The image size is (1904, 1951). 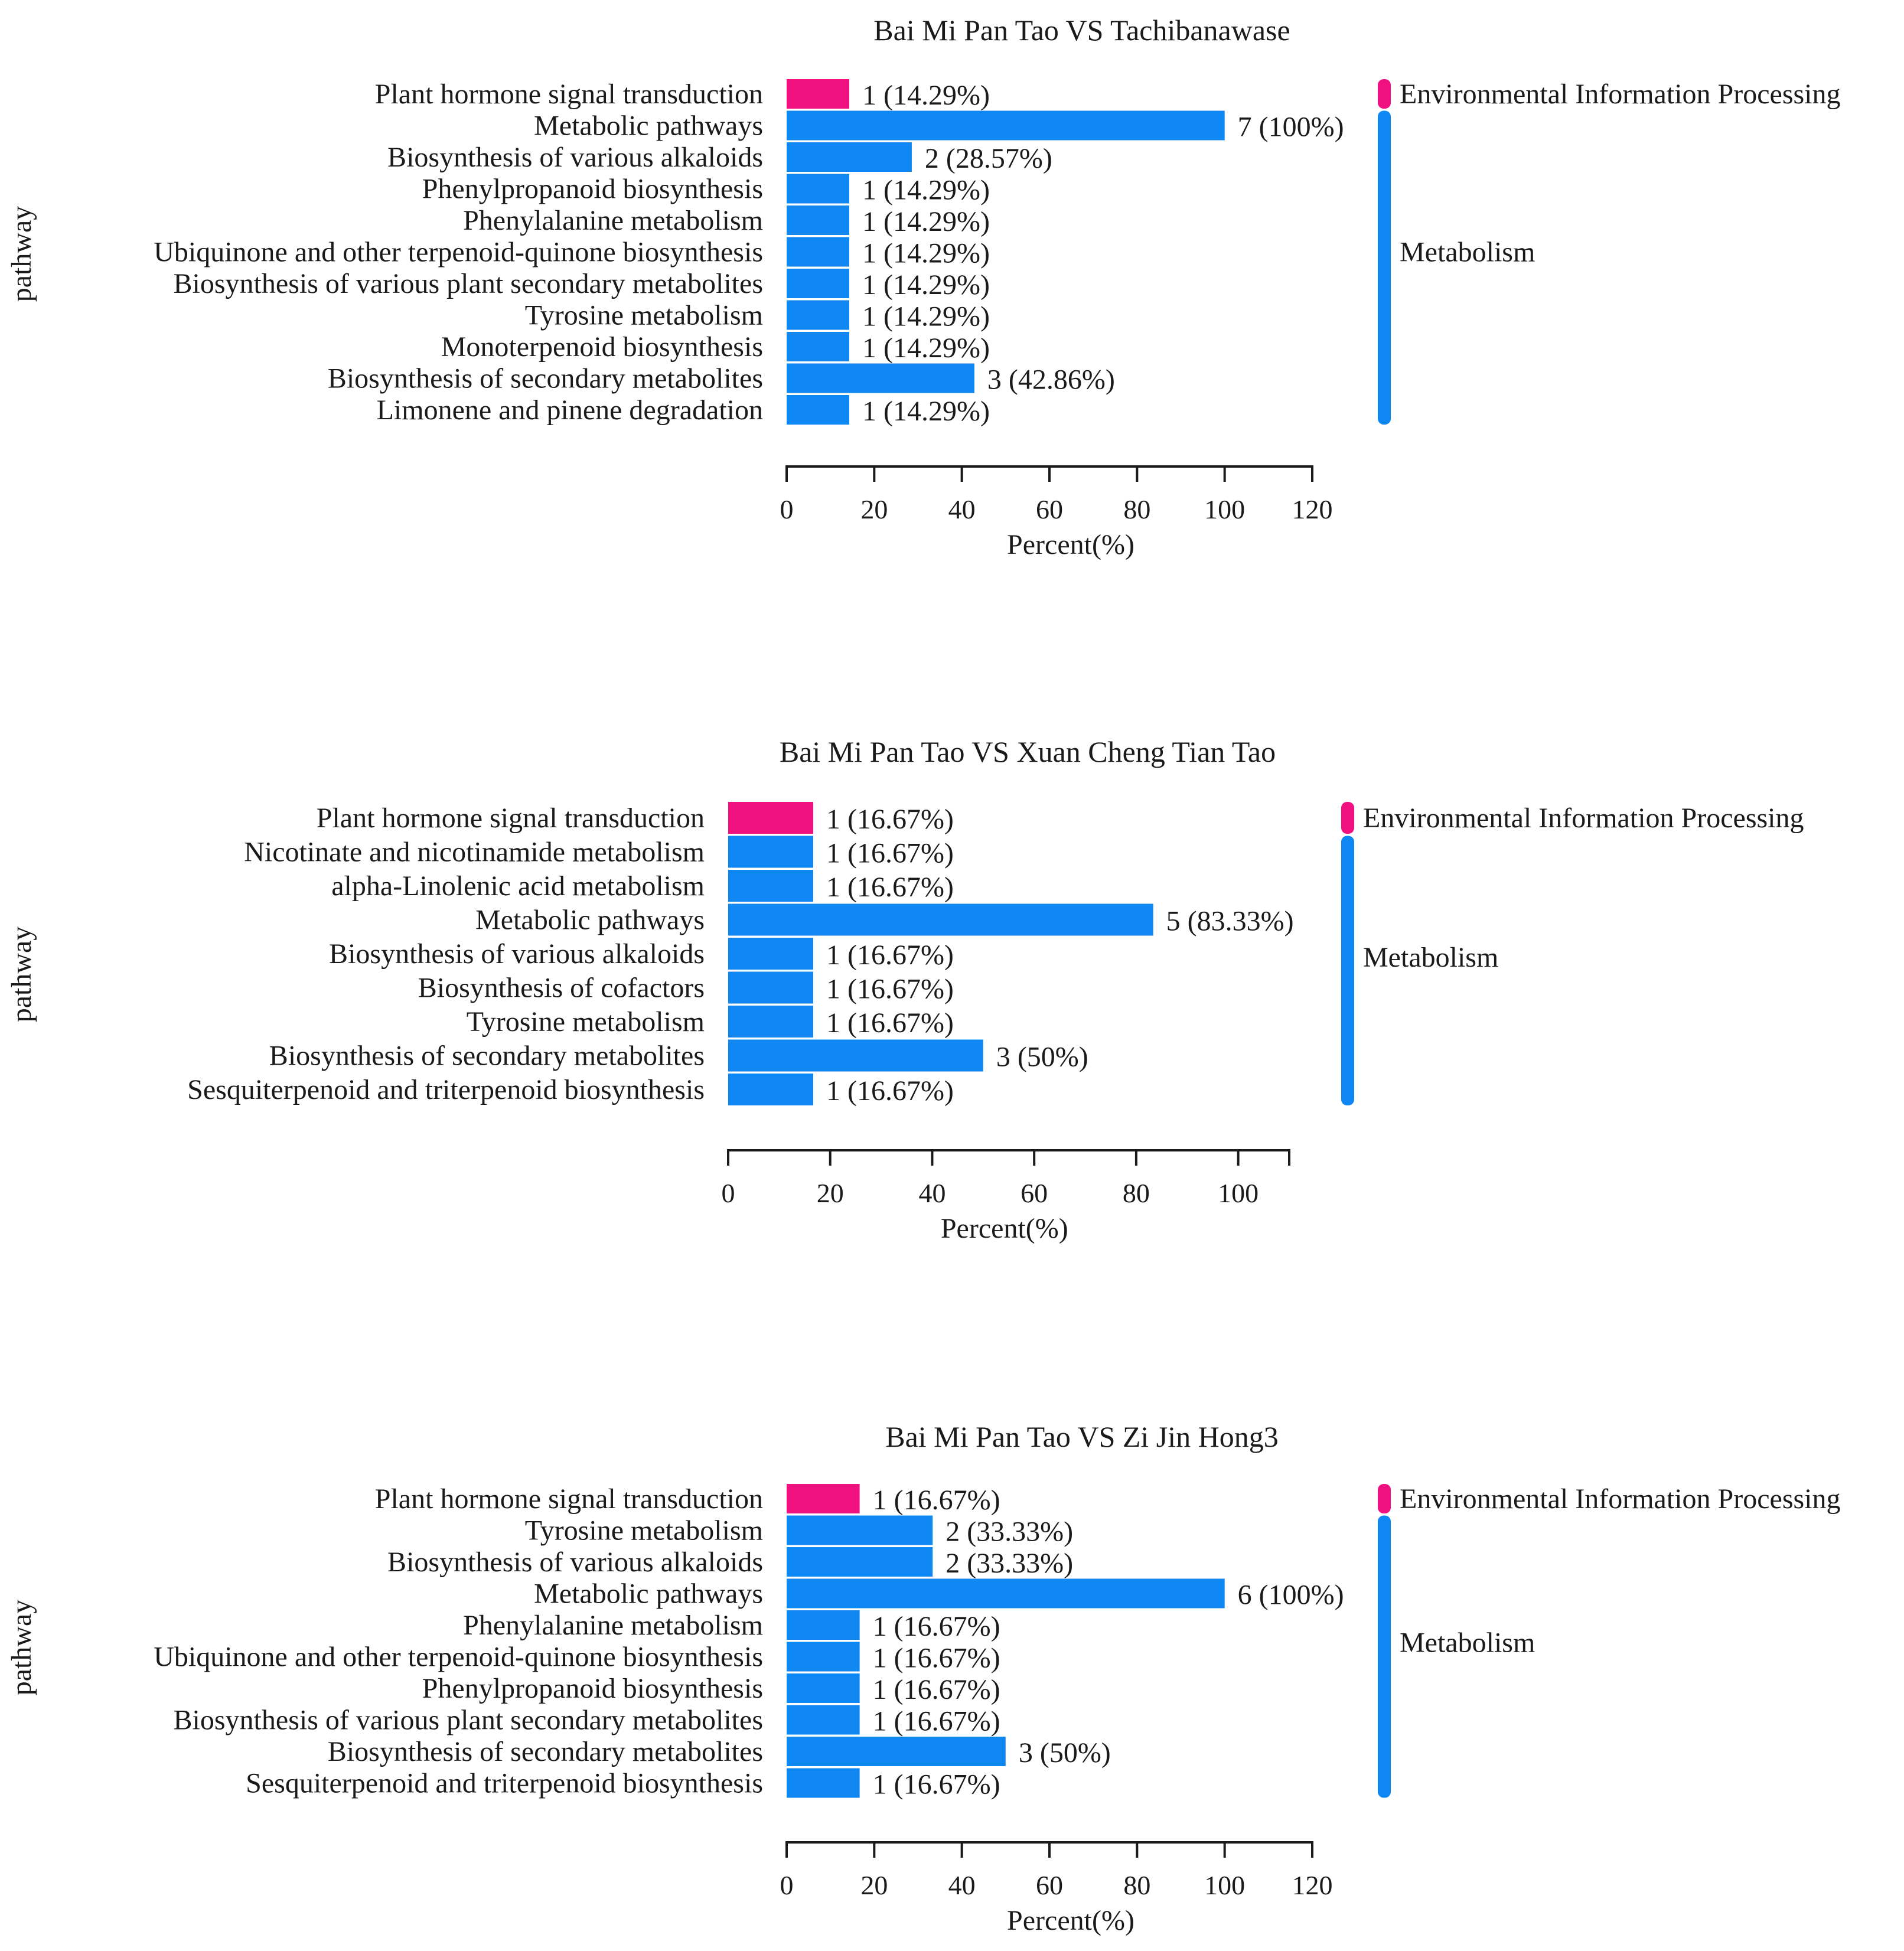 I want to click on chart-1-value-label: 7 (100%), so click(x=1291, y=127).